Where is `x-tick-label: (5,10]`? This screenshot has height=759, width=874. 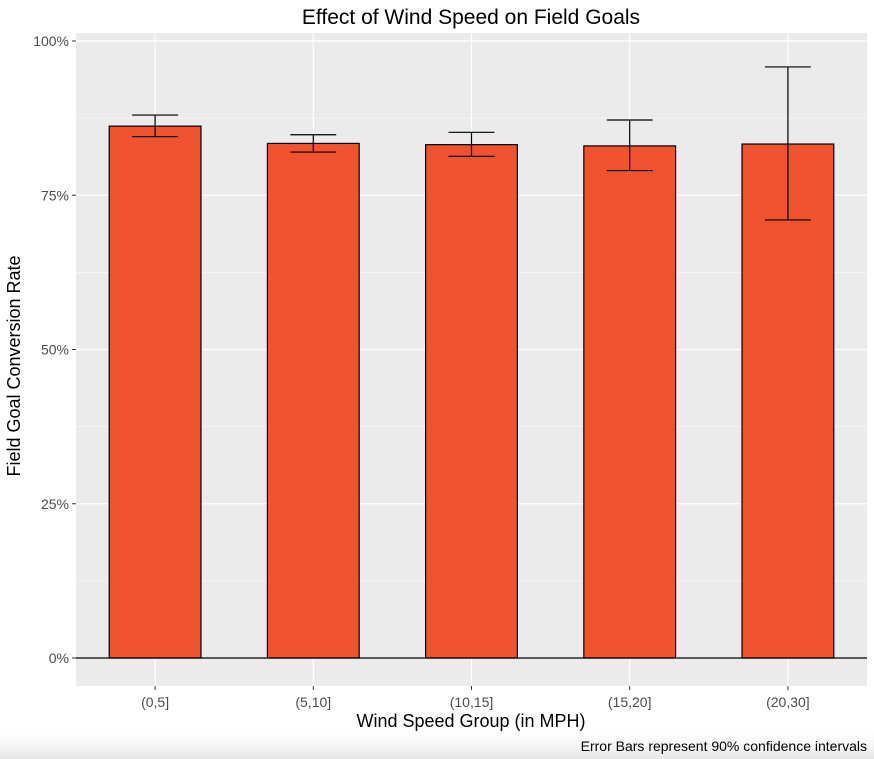 x-tick-label: (5,10] is located at coordinates (313, 702).